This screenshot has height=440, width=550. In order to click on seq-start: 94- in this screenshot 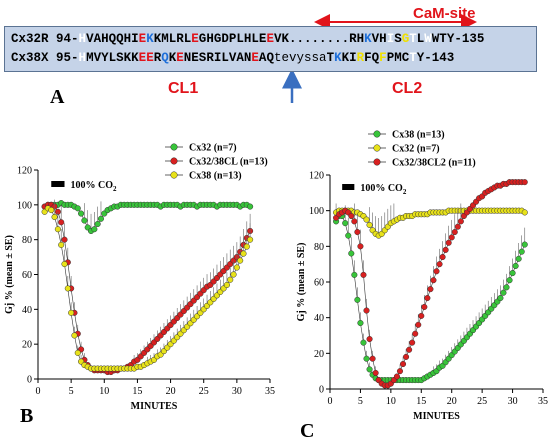, I will do `click(67, 39)`.